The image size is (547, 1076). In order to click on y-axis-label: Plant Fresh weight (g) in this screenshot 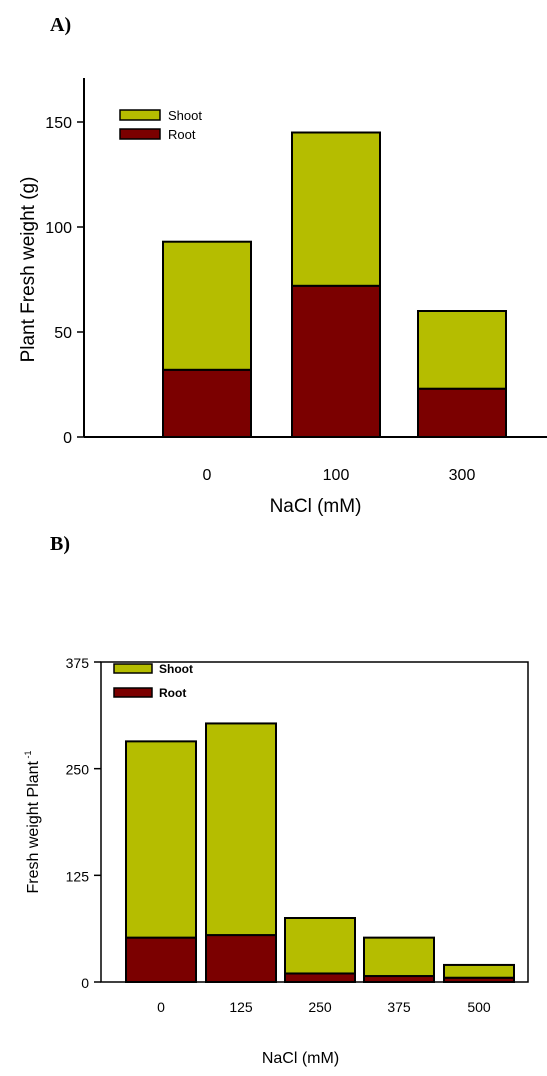, I will do `click(28, 270)`.